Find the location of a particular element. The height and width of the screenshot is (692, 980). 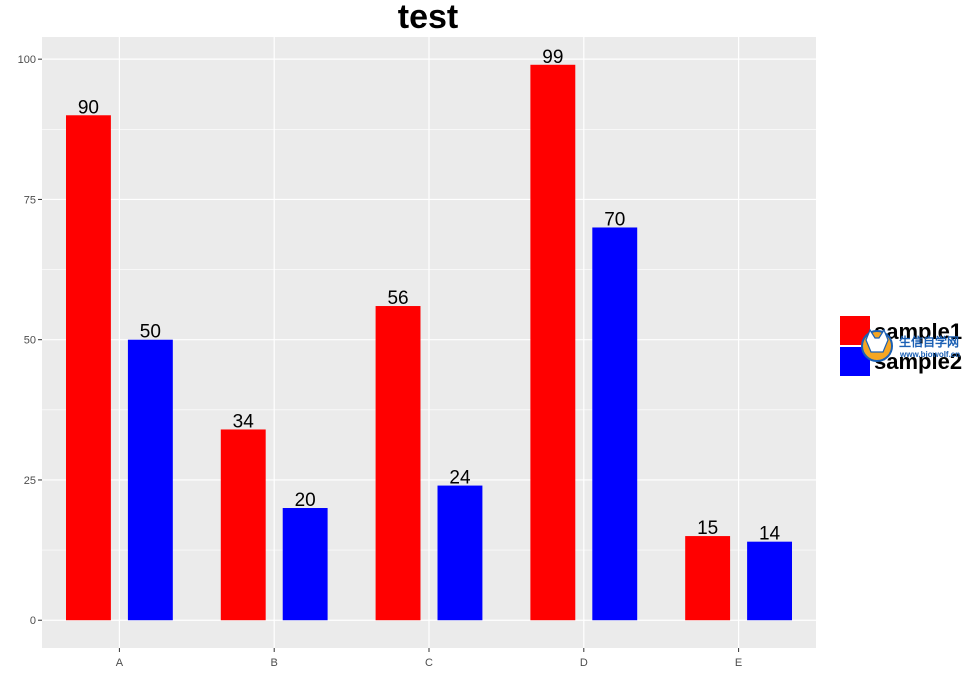

bar-sample2-E is located at coordinates (770, 581).